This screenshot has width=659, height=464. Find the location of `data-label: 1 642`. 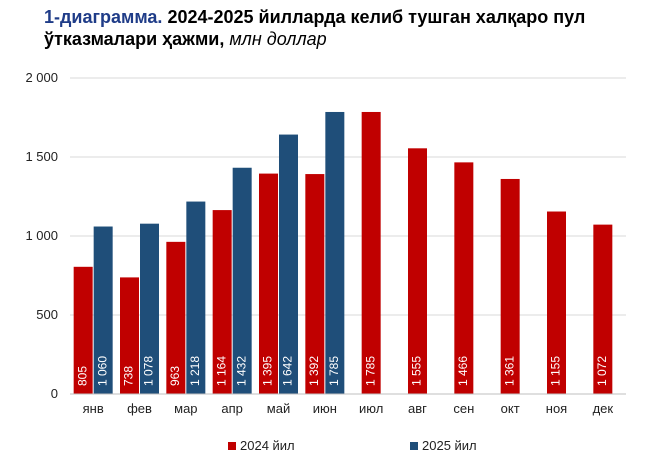

data-label: 1 642 is located at coordinates (288, 371).